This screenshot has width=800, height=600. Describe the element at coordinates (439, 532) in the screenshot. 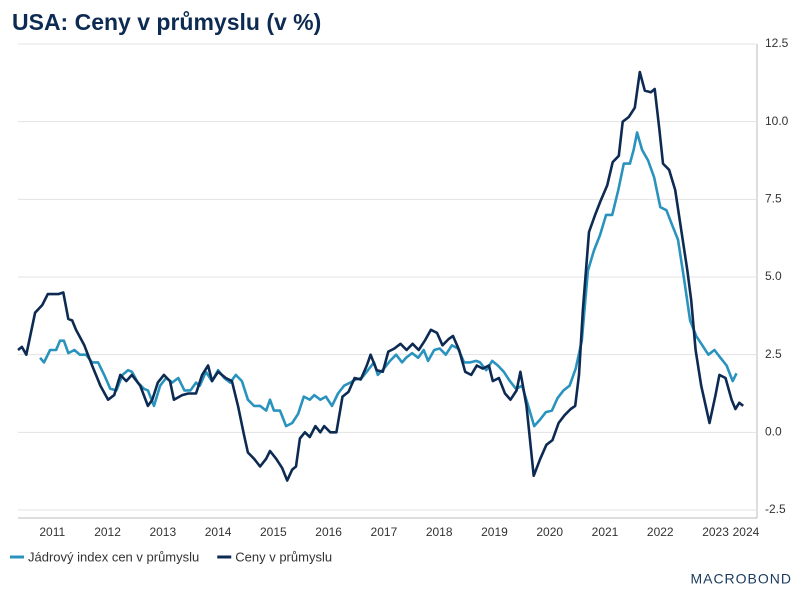

I see `x-tick-label: 2018` at that location.